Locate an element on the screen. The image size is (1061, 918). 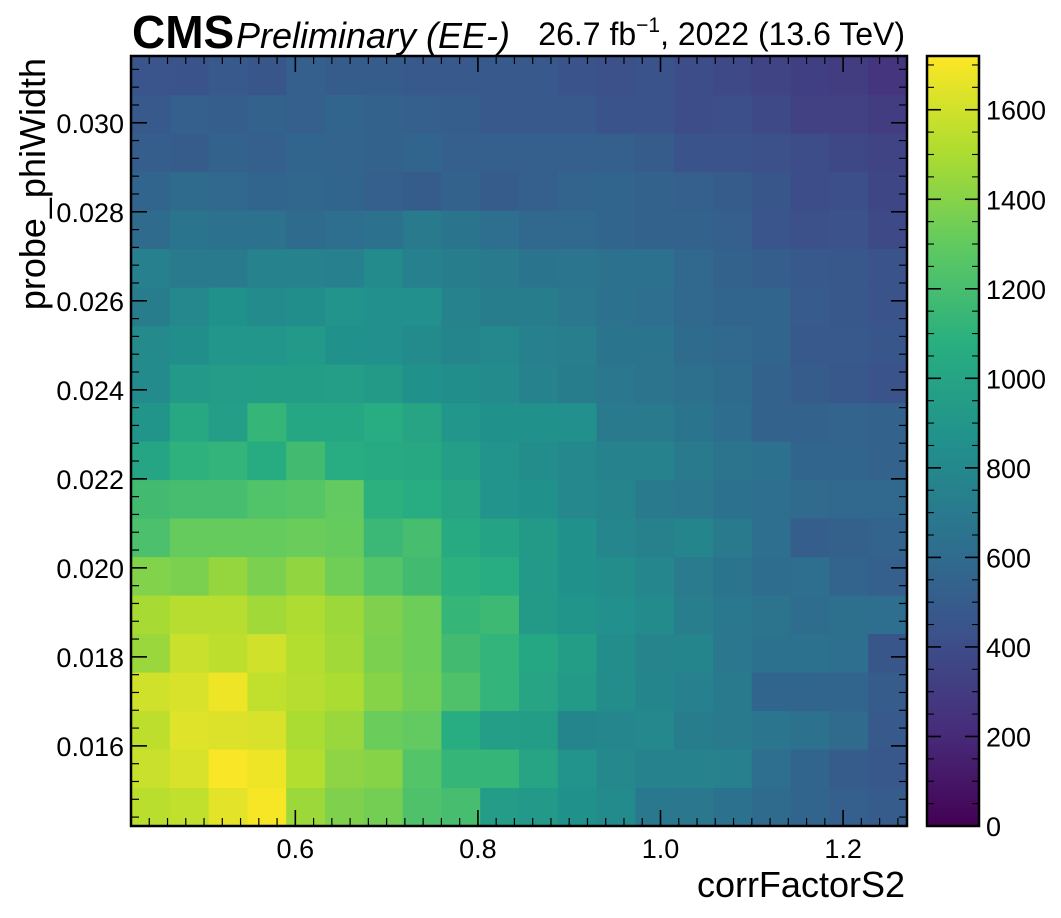
x-tick-labels: 0.6 0.8 1.0 1.2 is located at coordinates (569, 849).